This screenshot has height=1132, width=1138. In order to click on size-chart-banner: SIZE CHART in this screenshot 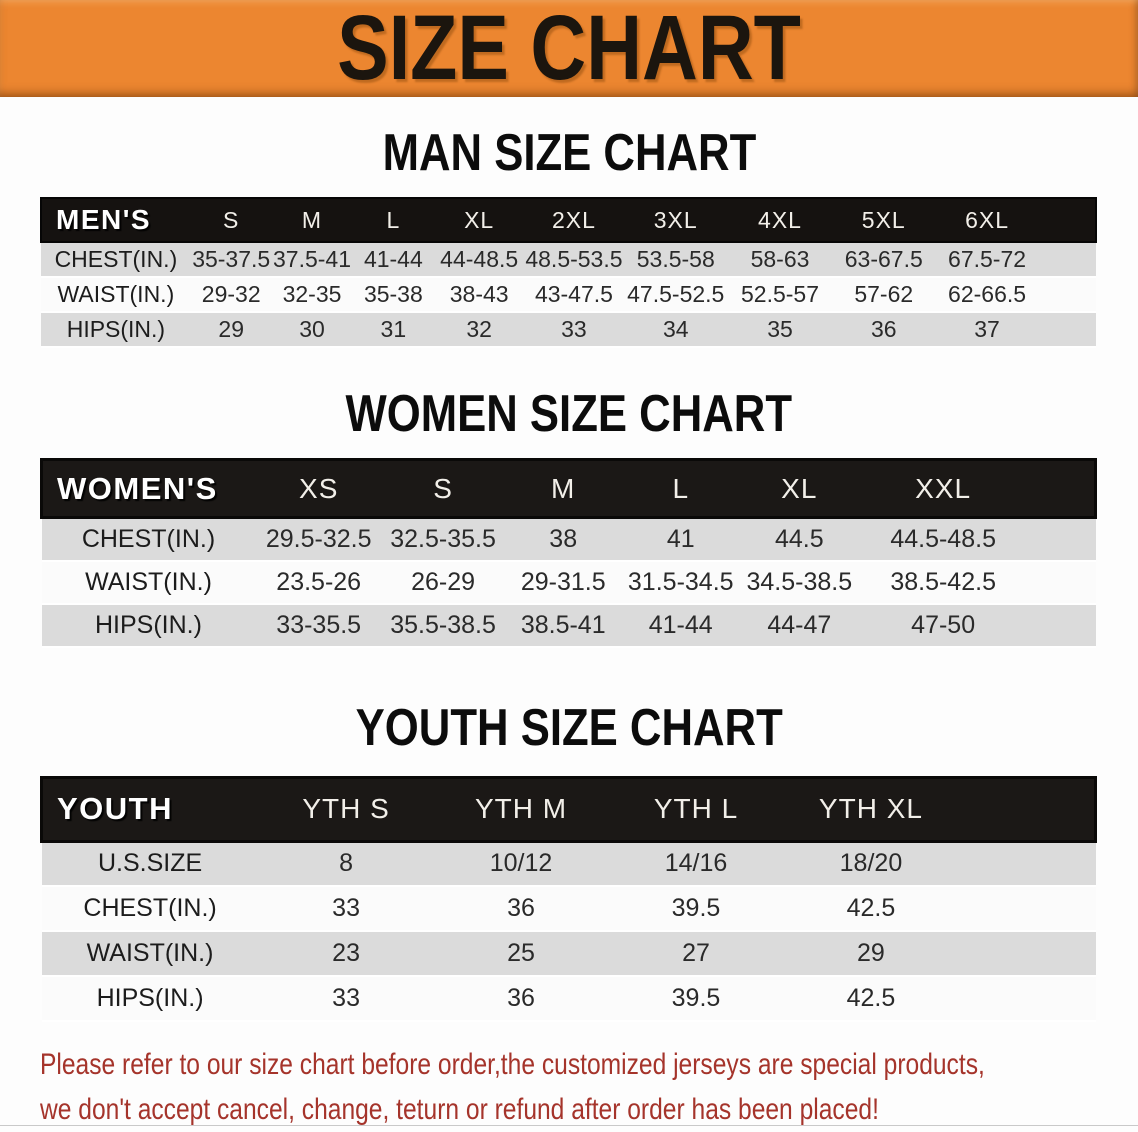, I will do `click(569, 48)`.